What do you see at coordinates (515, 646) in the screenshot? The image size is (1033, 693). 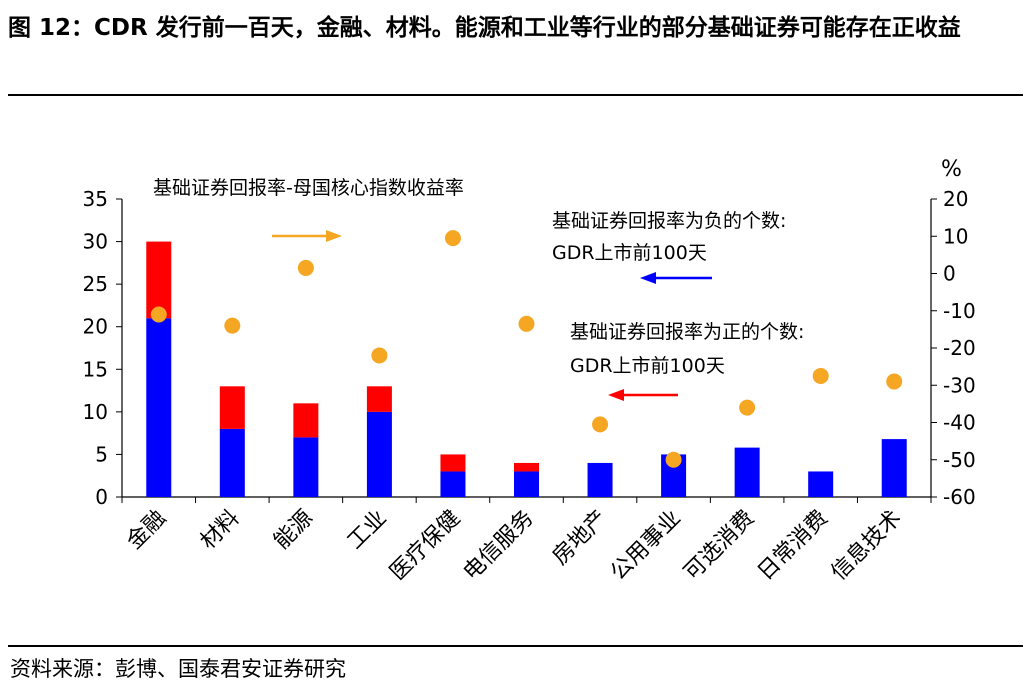 I see `source-divider` at bounding box center [515, 646].